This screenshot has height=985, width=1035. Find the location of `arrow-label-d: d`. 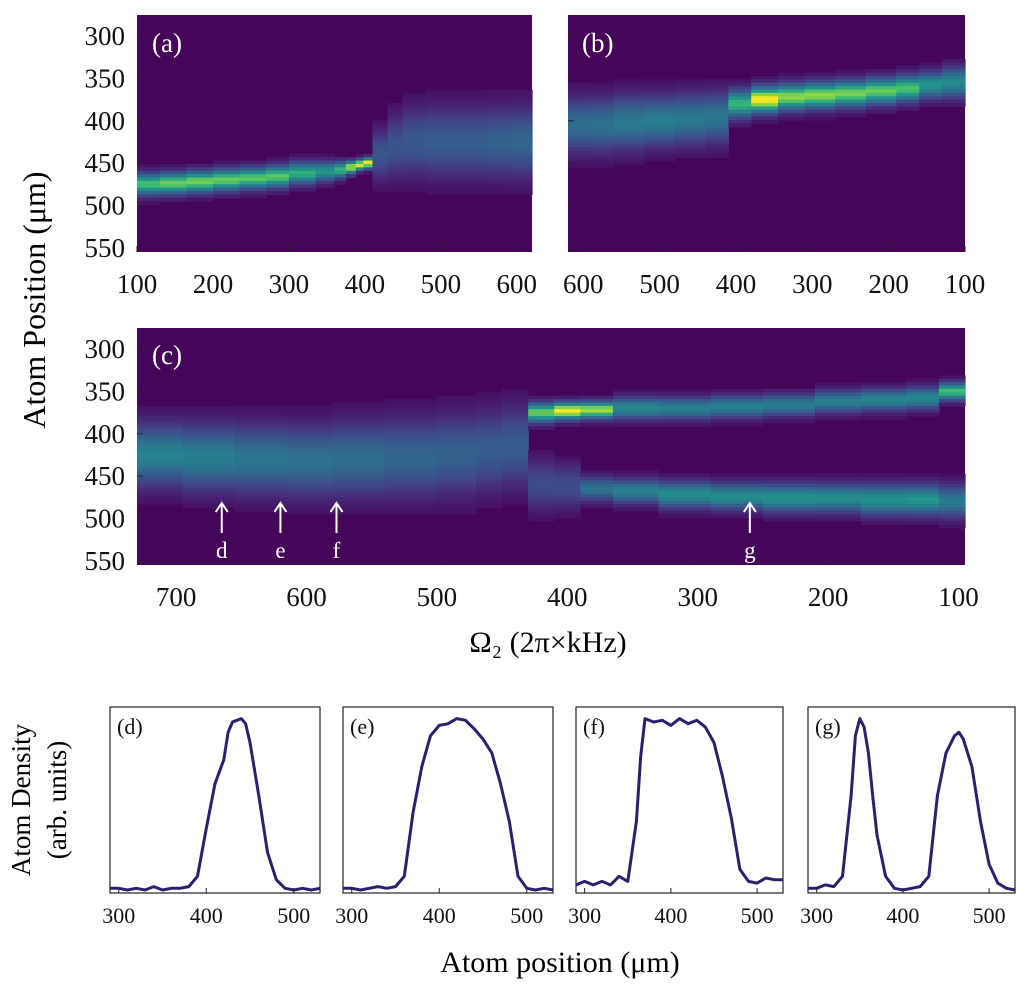

arrow-label-d: d is located at coordinates (222, 550).